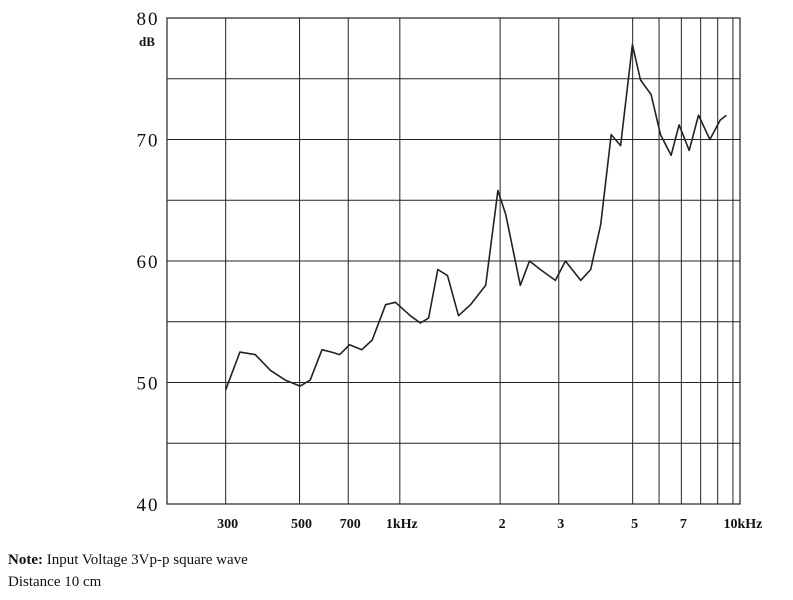 This screenshot has height=600, width=793. I want to click on y-tick-label: 60, so click(148, 262).